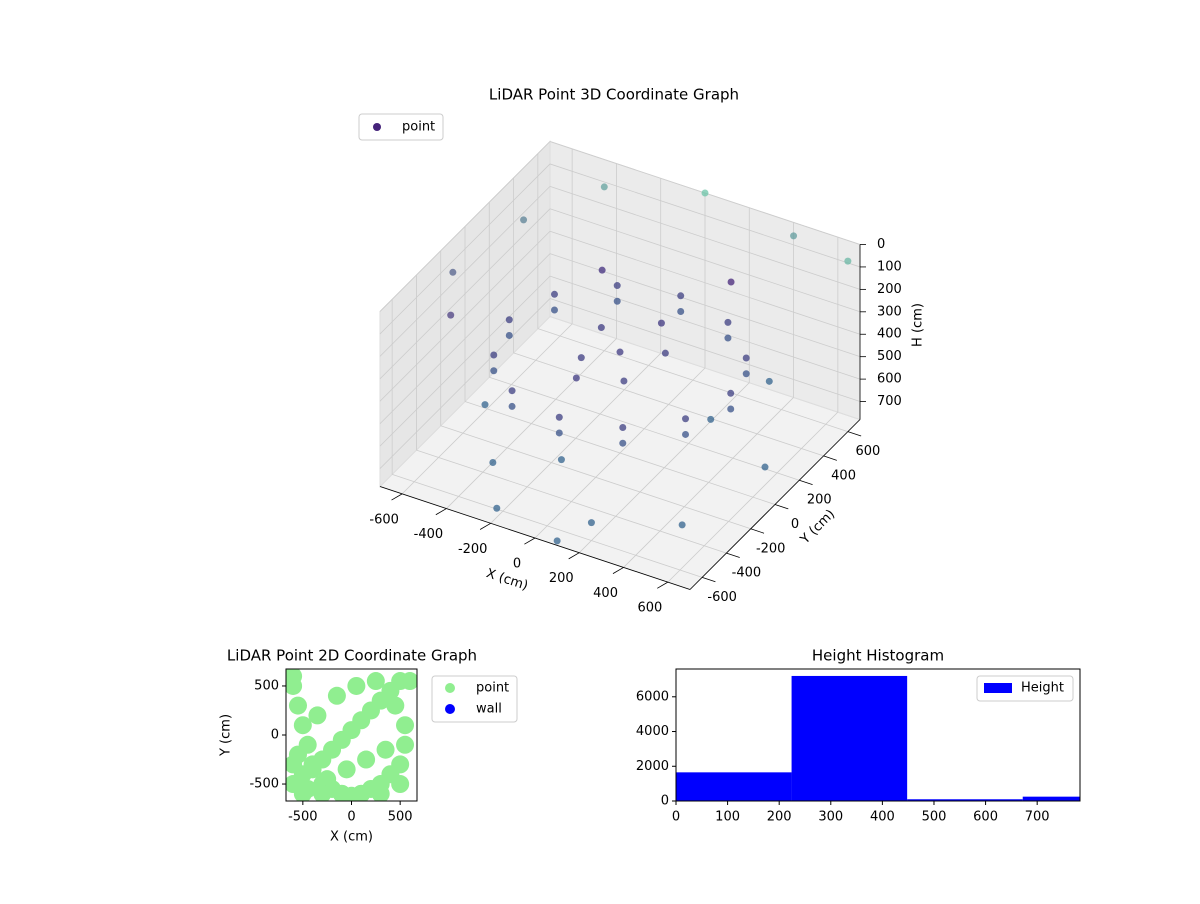  I want to click on y-tick-label: 200, so click(819, 500).